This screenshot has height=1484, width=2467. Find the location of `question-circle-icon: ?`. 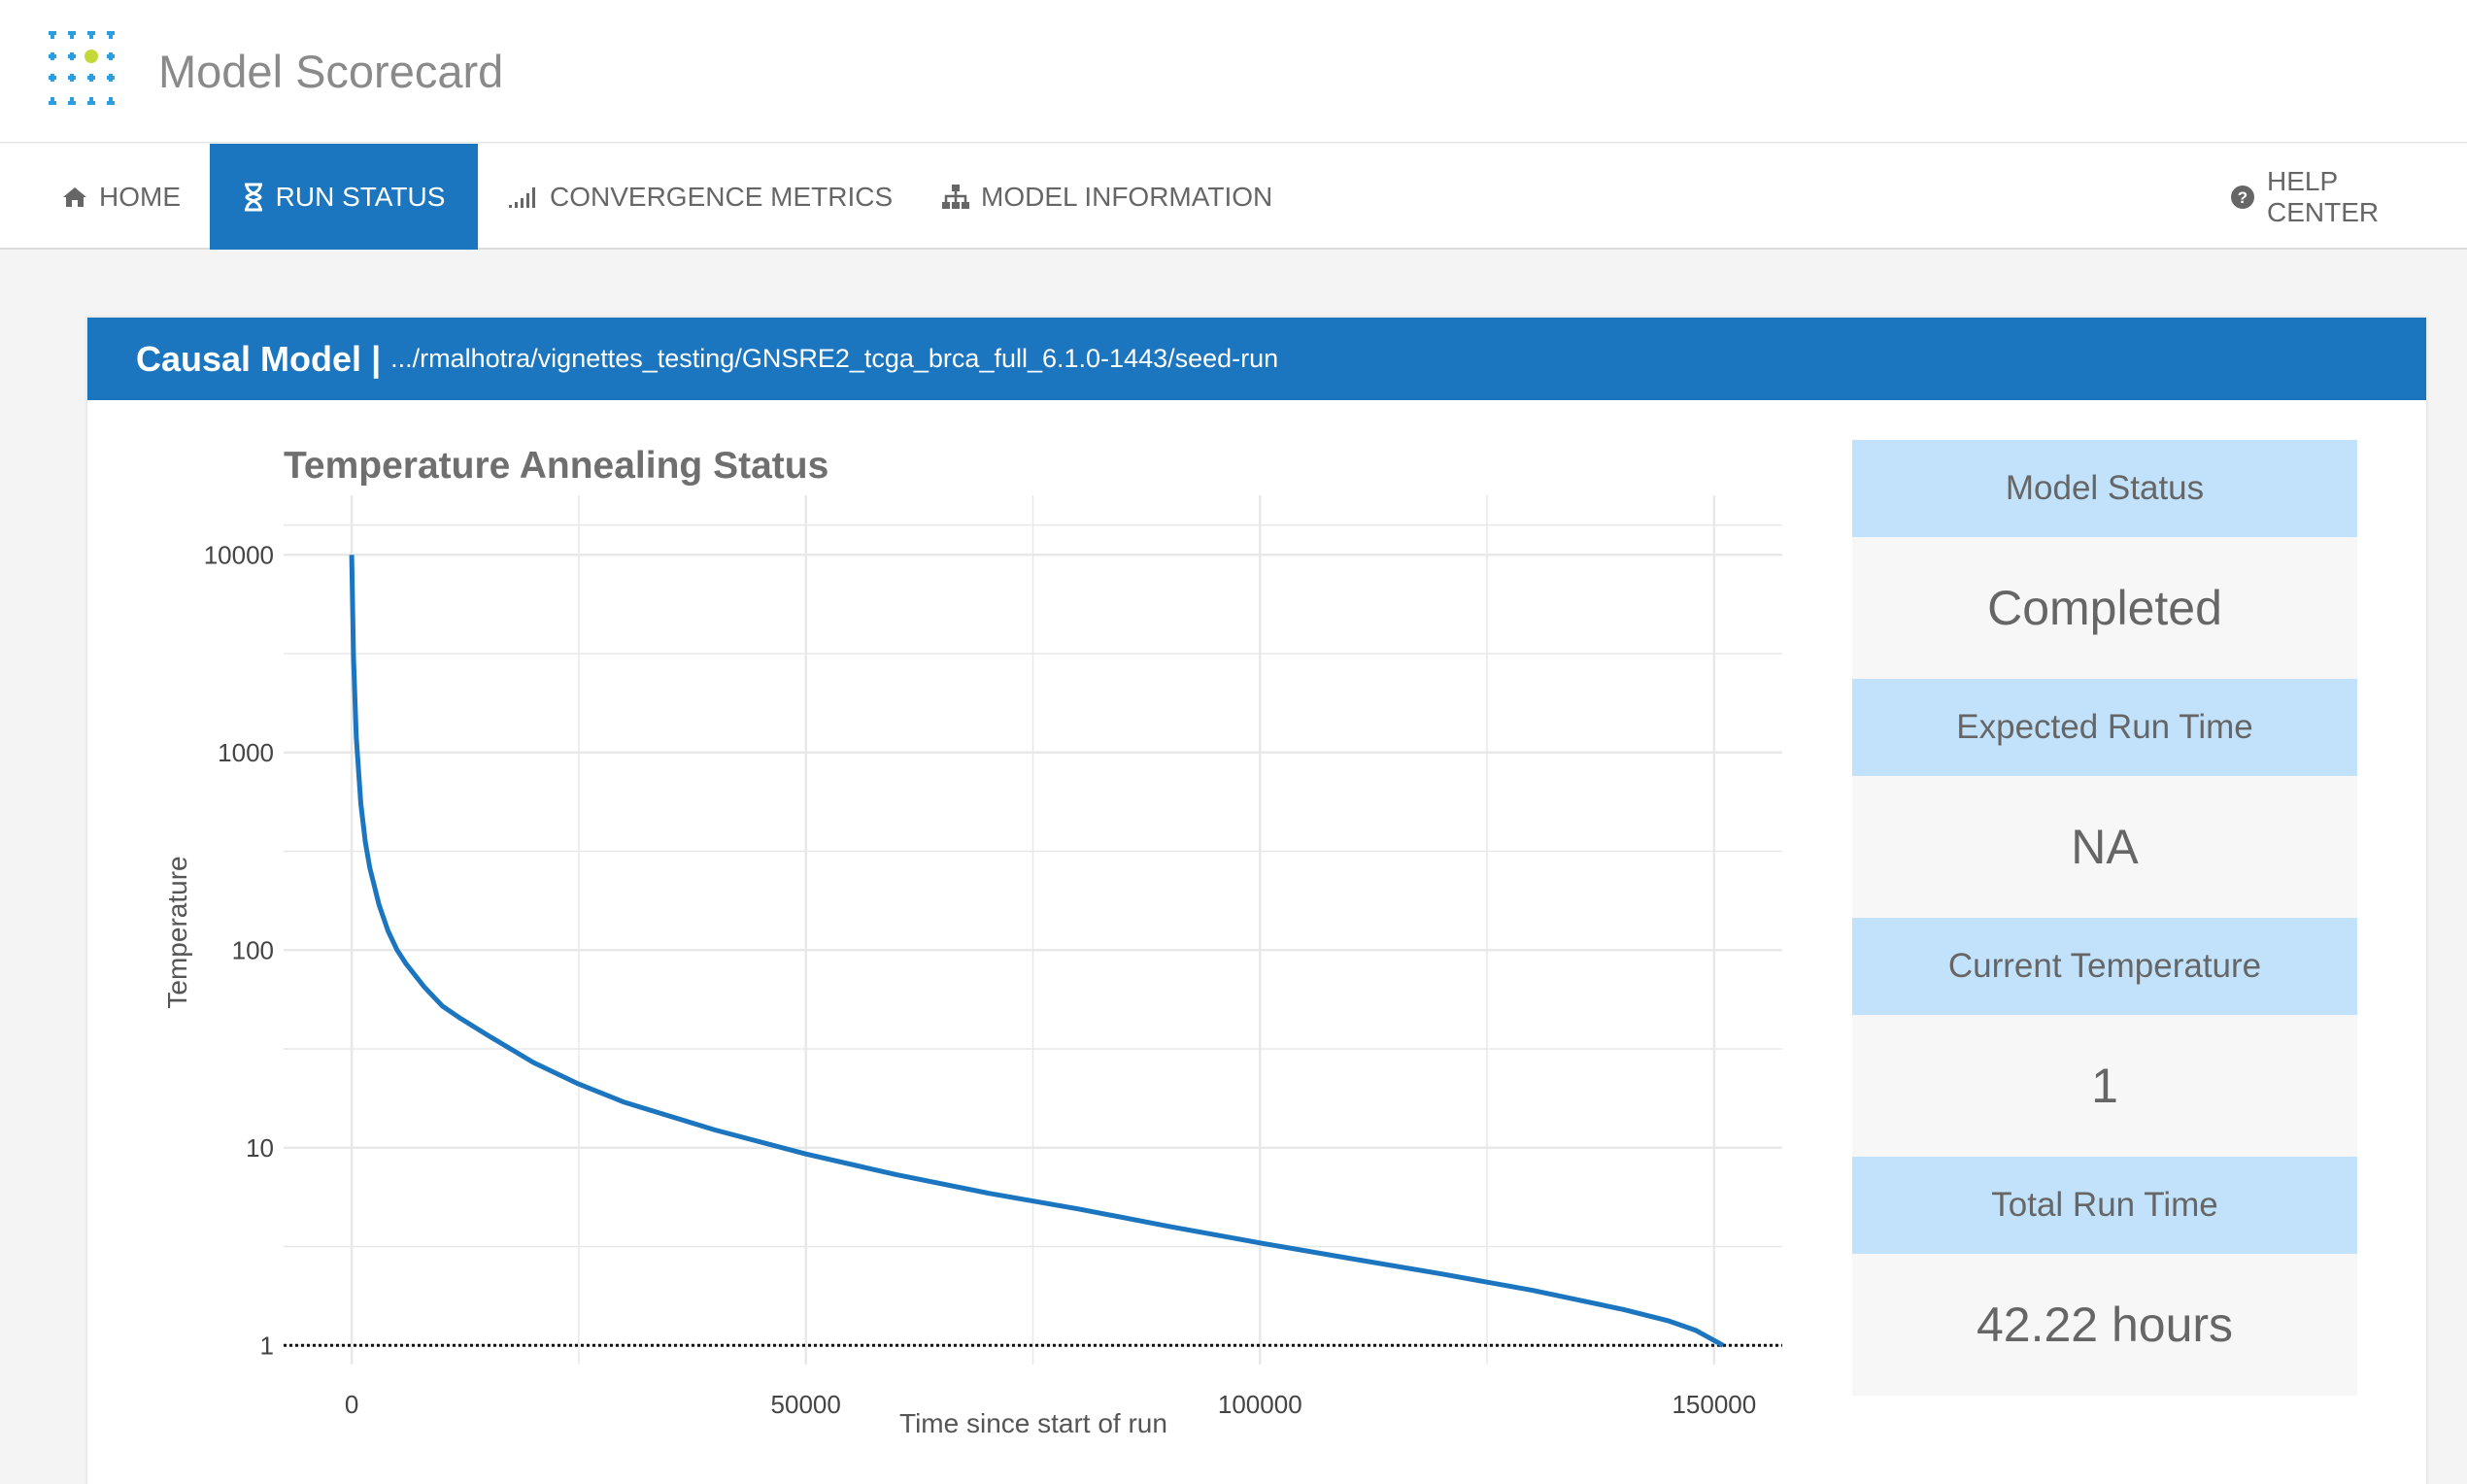

question-circle-icon: ? is located at coordinates (2242, 197).